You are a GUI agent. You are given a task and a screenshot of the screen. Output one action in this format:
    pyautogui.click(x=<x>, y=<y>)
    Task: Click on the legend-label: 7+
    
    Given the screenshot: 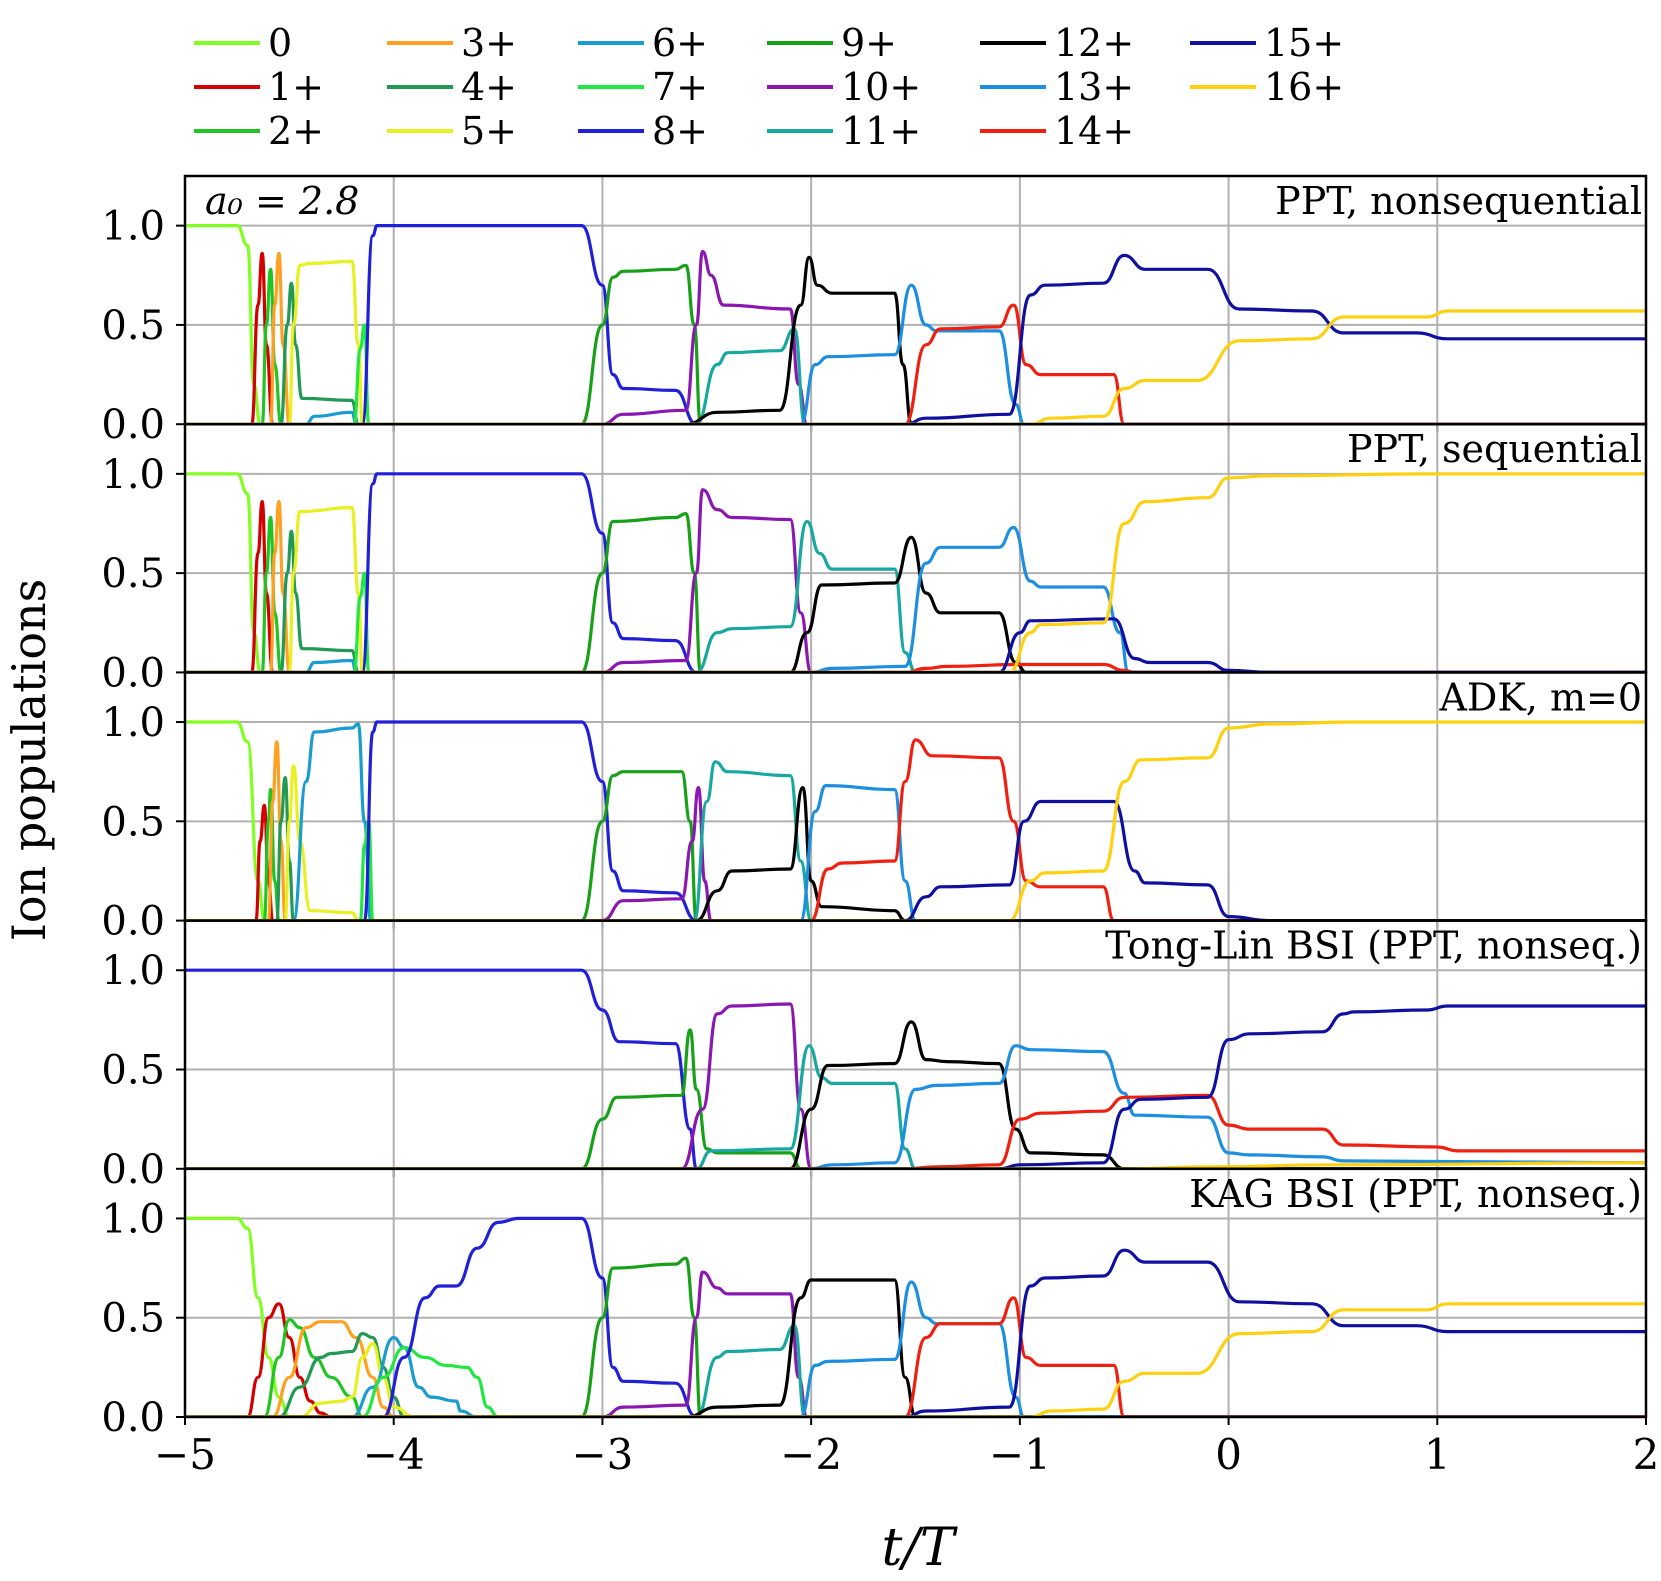 What is the action you would take?
    pyautogui.click(x=680, y=87)
    